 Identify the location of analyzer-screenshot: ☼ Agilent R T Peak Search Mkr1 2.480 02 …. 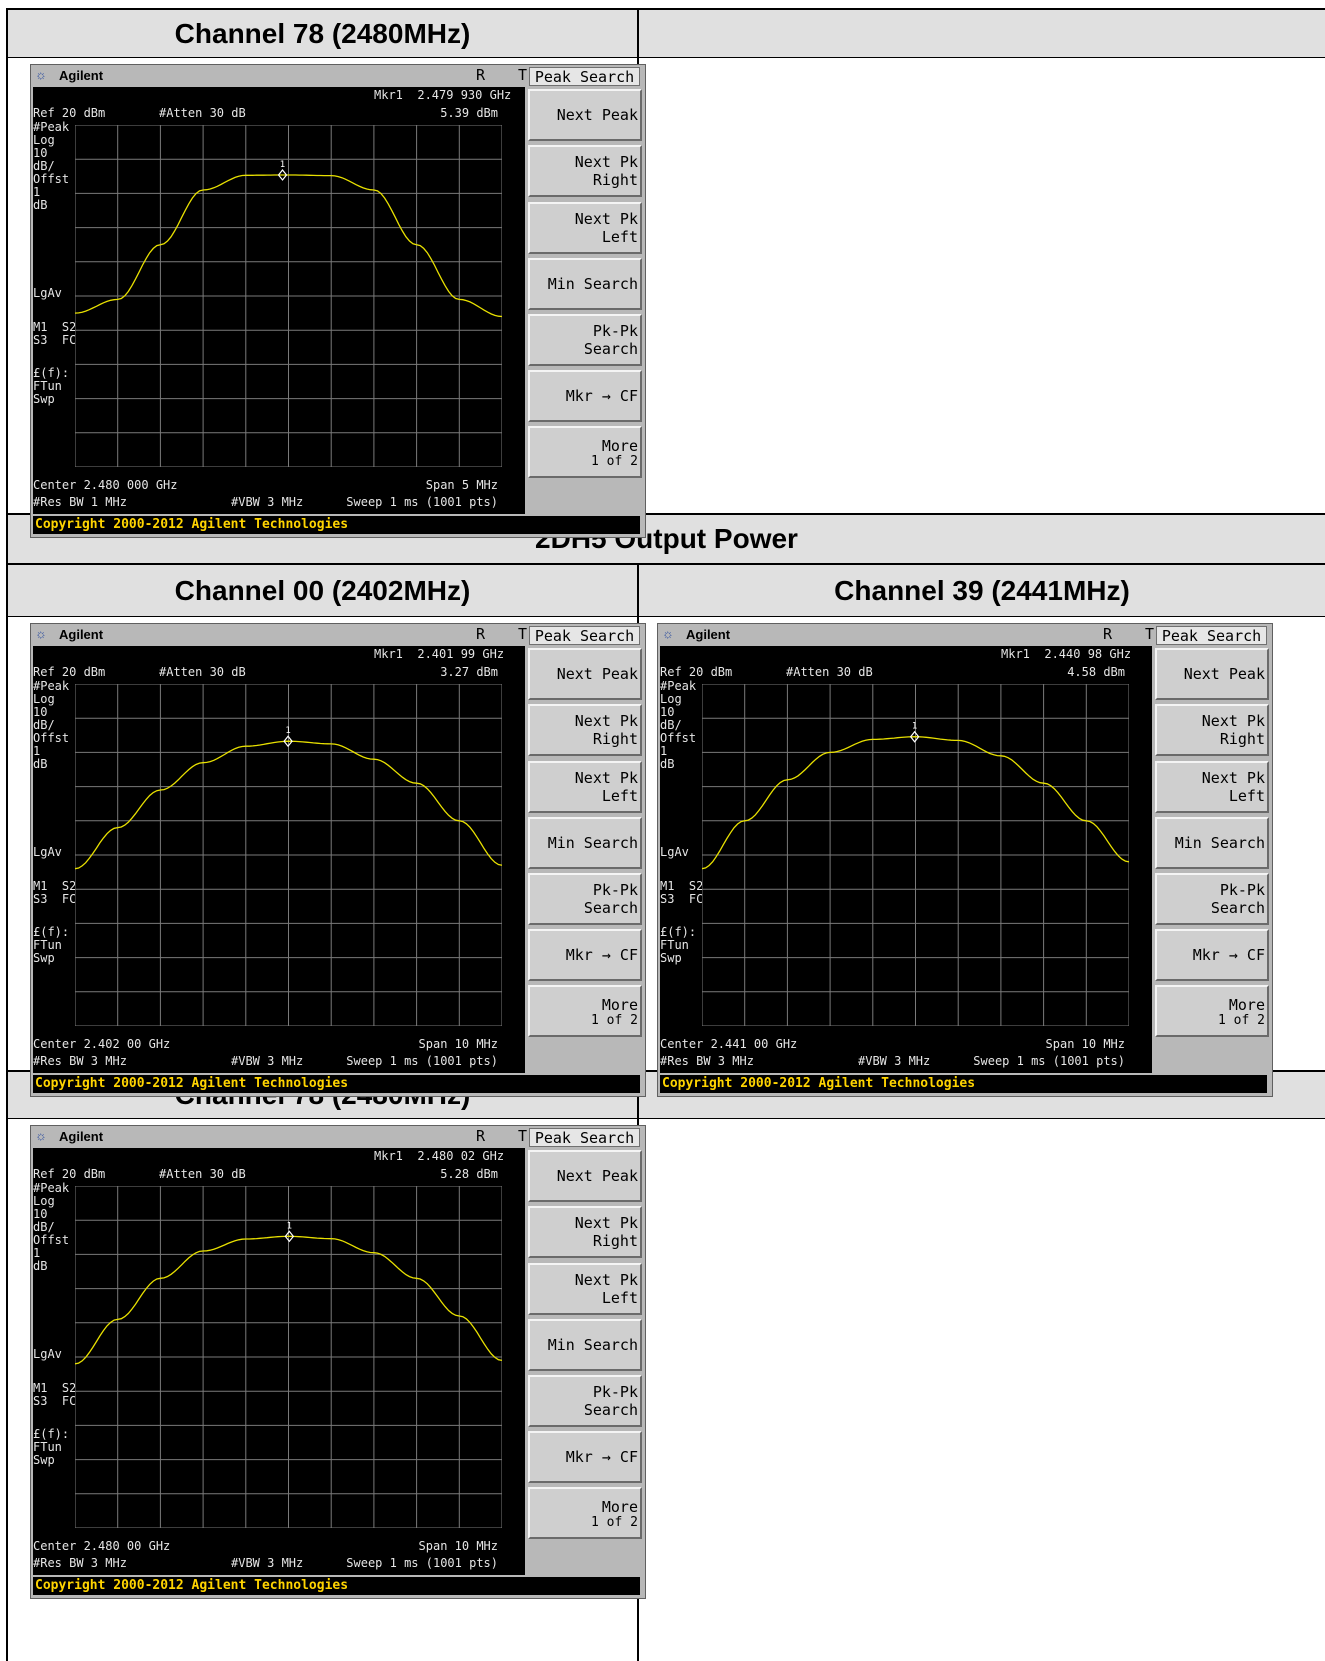
(338, 1362).